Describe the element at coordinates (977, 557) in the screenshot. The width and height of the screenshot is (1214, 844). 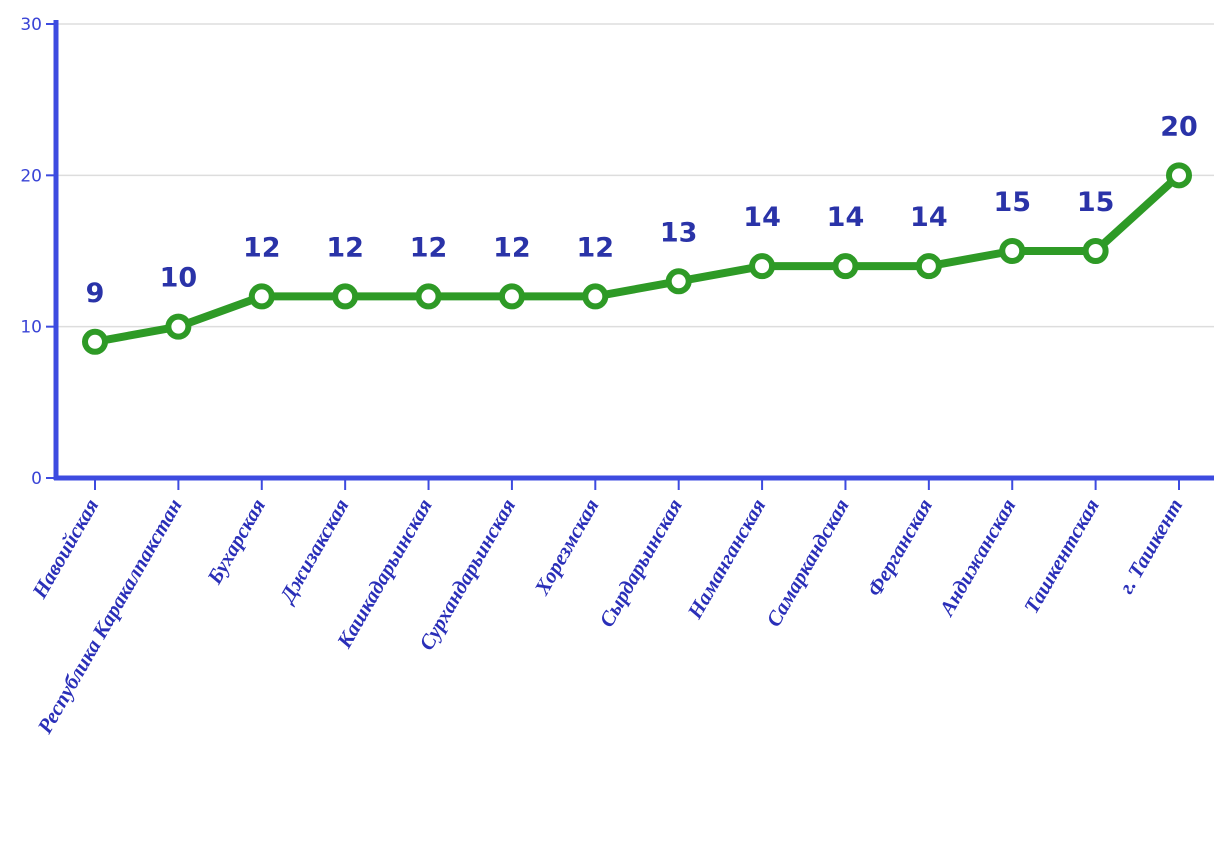
I see `x-tick-label-11: Андижанская` at that location.